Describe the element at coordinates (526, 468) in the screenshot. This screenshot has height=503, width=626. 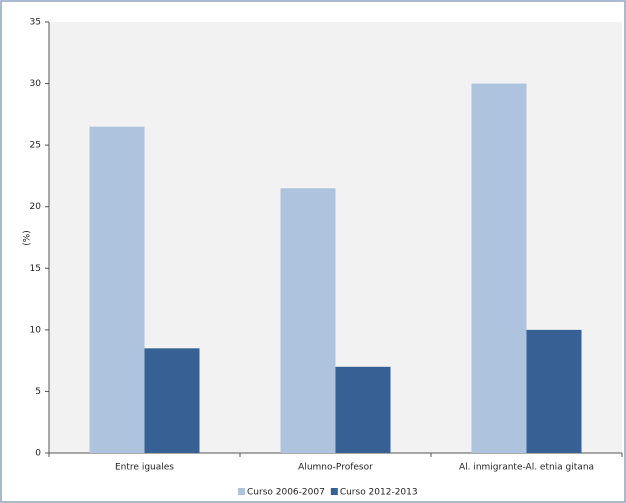
I see `x-tick-label: Al. inmigrante-Al. etnia gitana` at that location.